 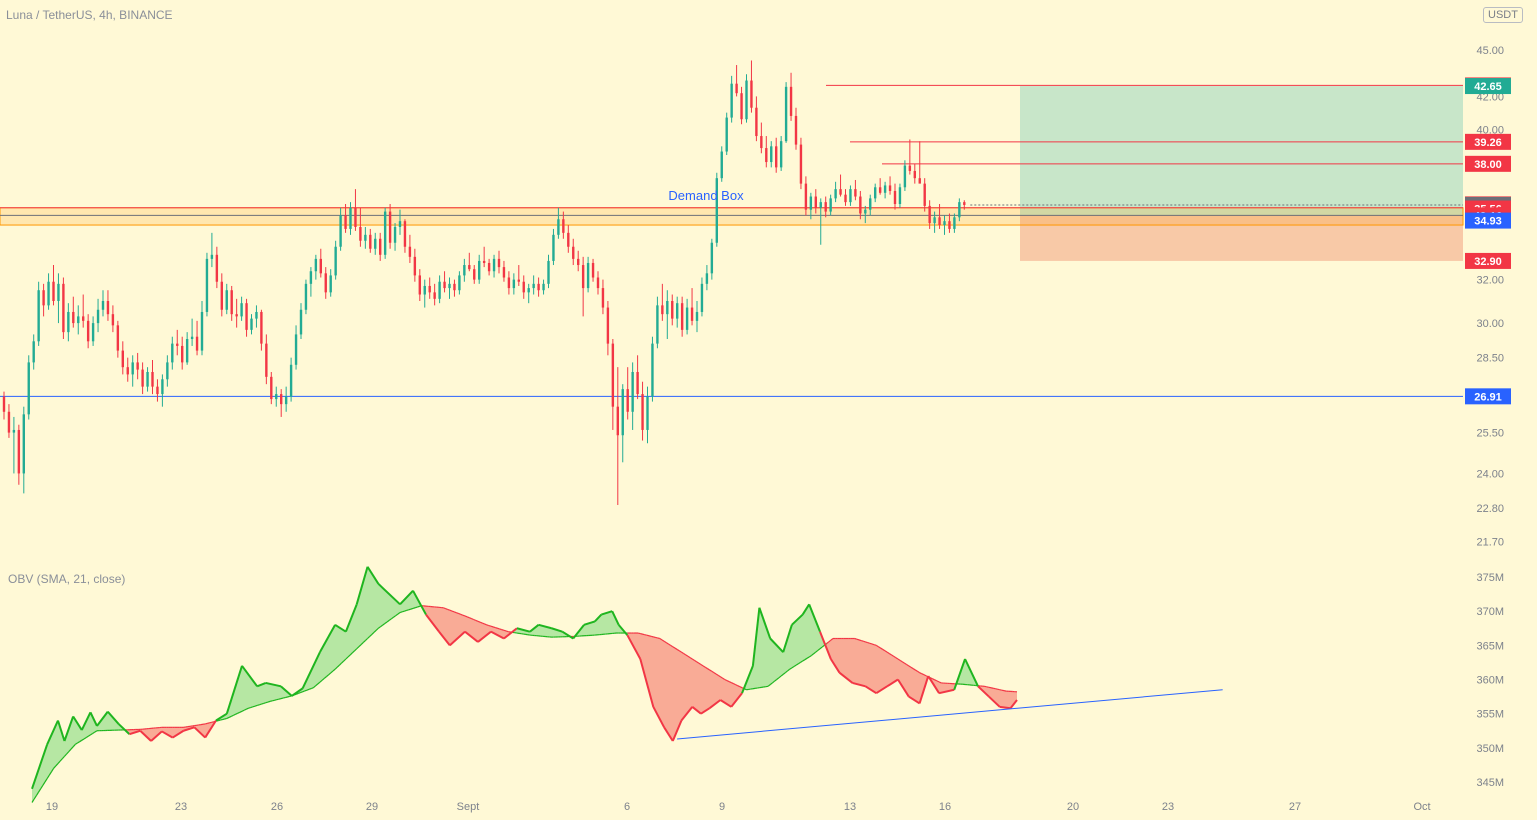 What do you see at coordinates (1241, 151) in the screenshot?
I see `profit-zone` at bounding box center [1241, 151].